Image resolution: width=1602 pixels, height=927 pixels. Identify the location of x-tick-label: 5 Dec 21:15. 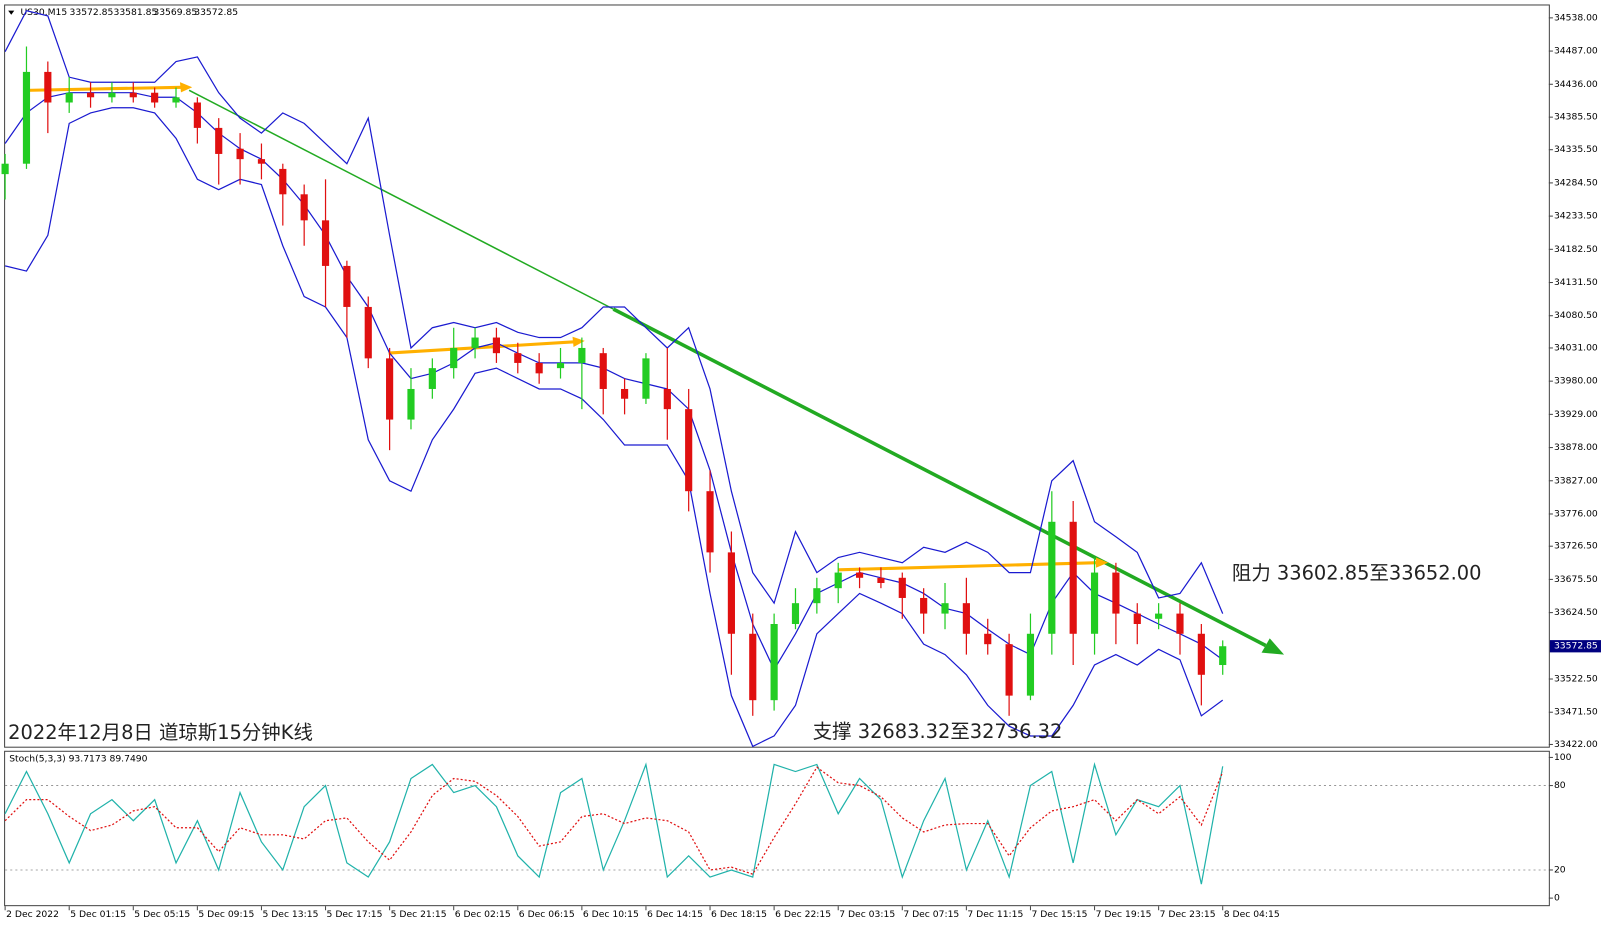
(419, 914).